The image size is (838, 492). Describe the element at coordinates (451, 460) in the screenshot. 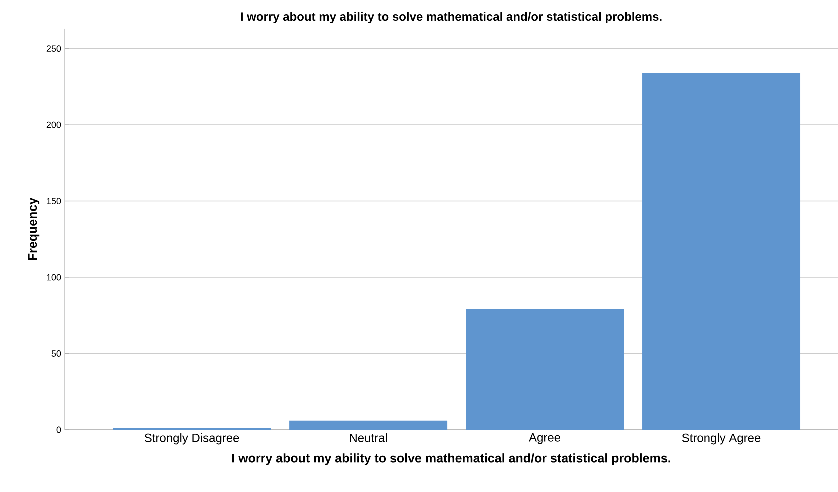

I see `x-axis-title: I worry about my ability to solve mathematical and/or statistical problems.` at that location.